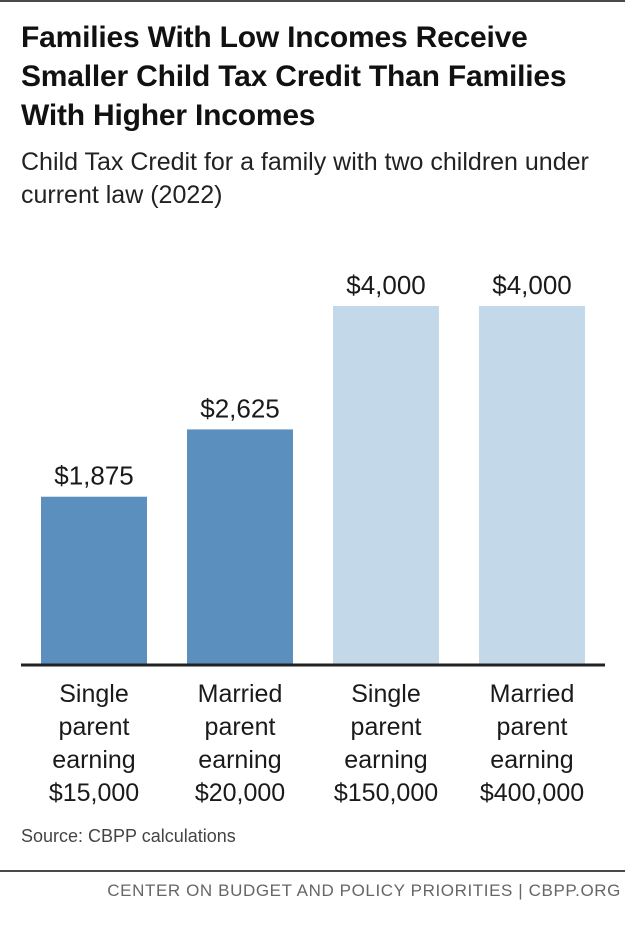 The image size is (625, 929). I want to click on category-label-2-line-2: parent, so click(240, 727).